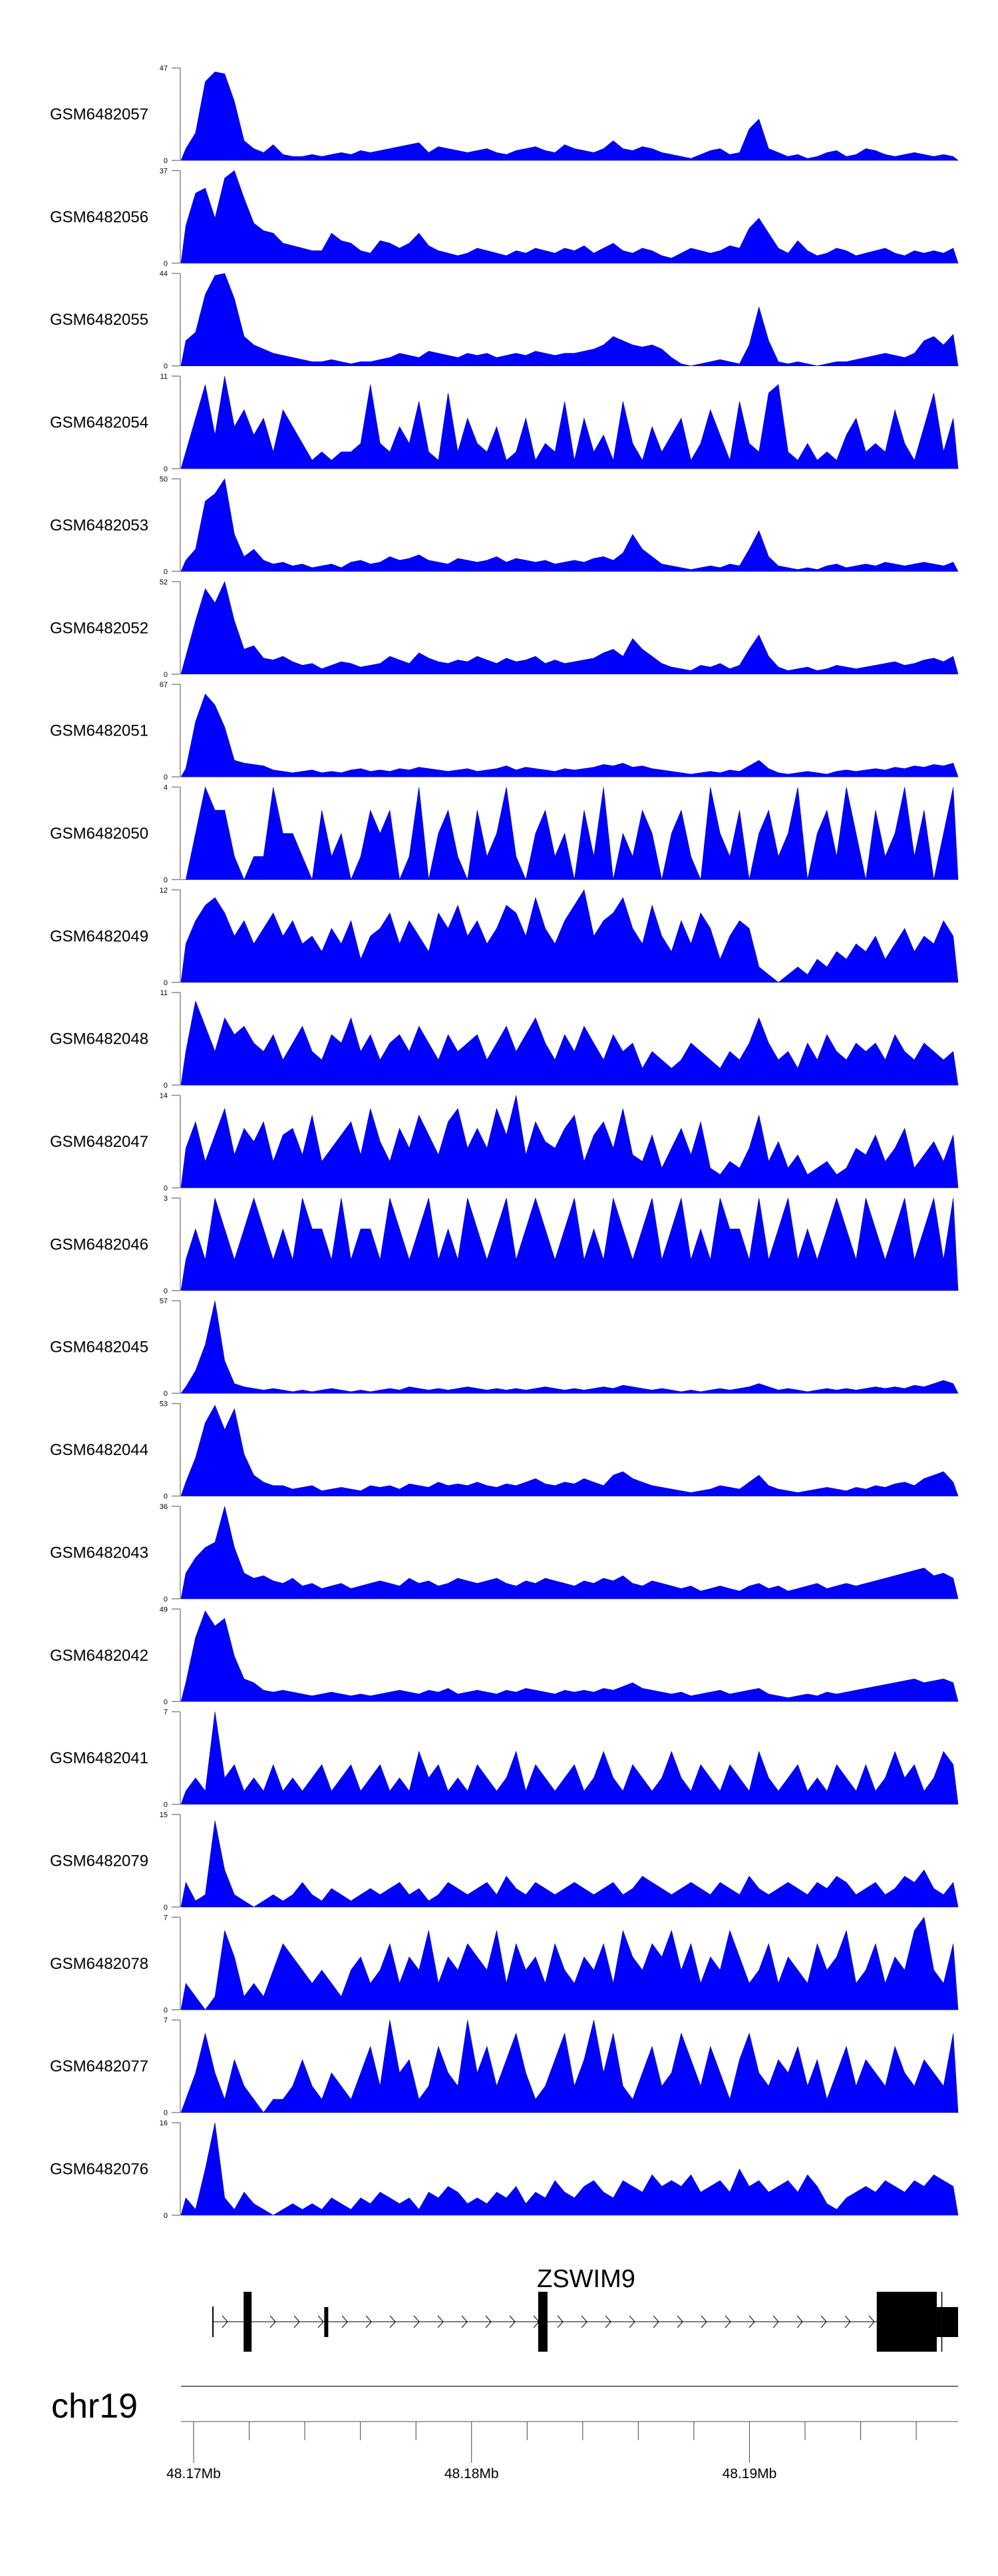  What do you see at coordinates (99, 1142) in the screenshot?
I see `track-label: GSM6482047` at bounding box center [99, 1142].